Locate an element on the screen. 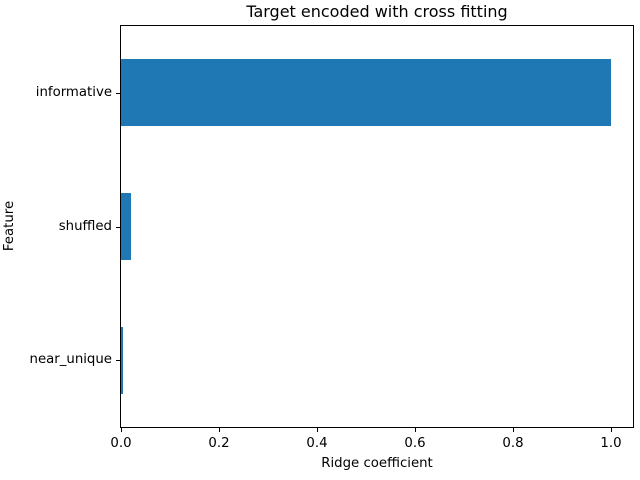 This screenshot has height=480, width=640. x-tick-label-1: 1.0 is located at coordinates (611, 443).